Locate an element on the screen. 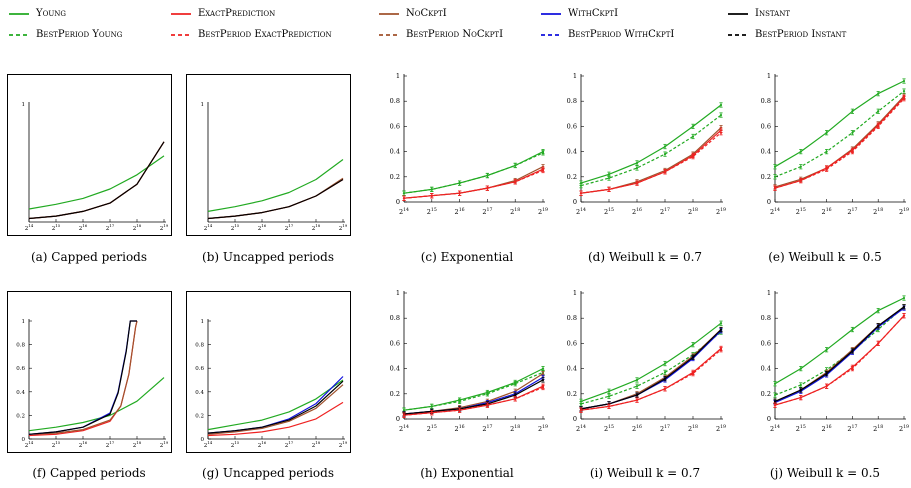 The height and width of the screenshot is (488, 911). chart-panel-j: 0 0.2 0.4 0.6 0.8 1 214 215 216 217 218 219 is located at coordinates (834, 363).